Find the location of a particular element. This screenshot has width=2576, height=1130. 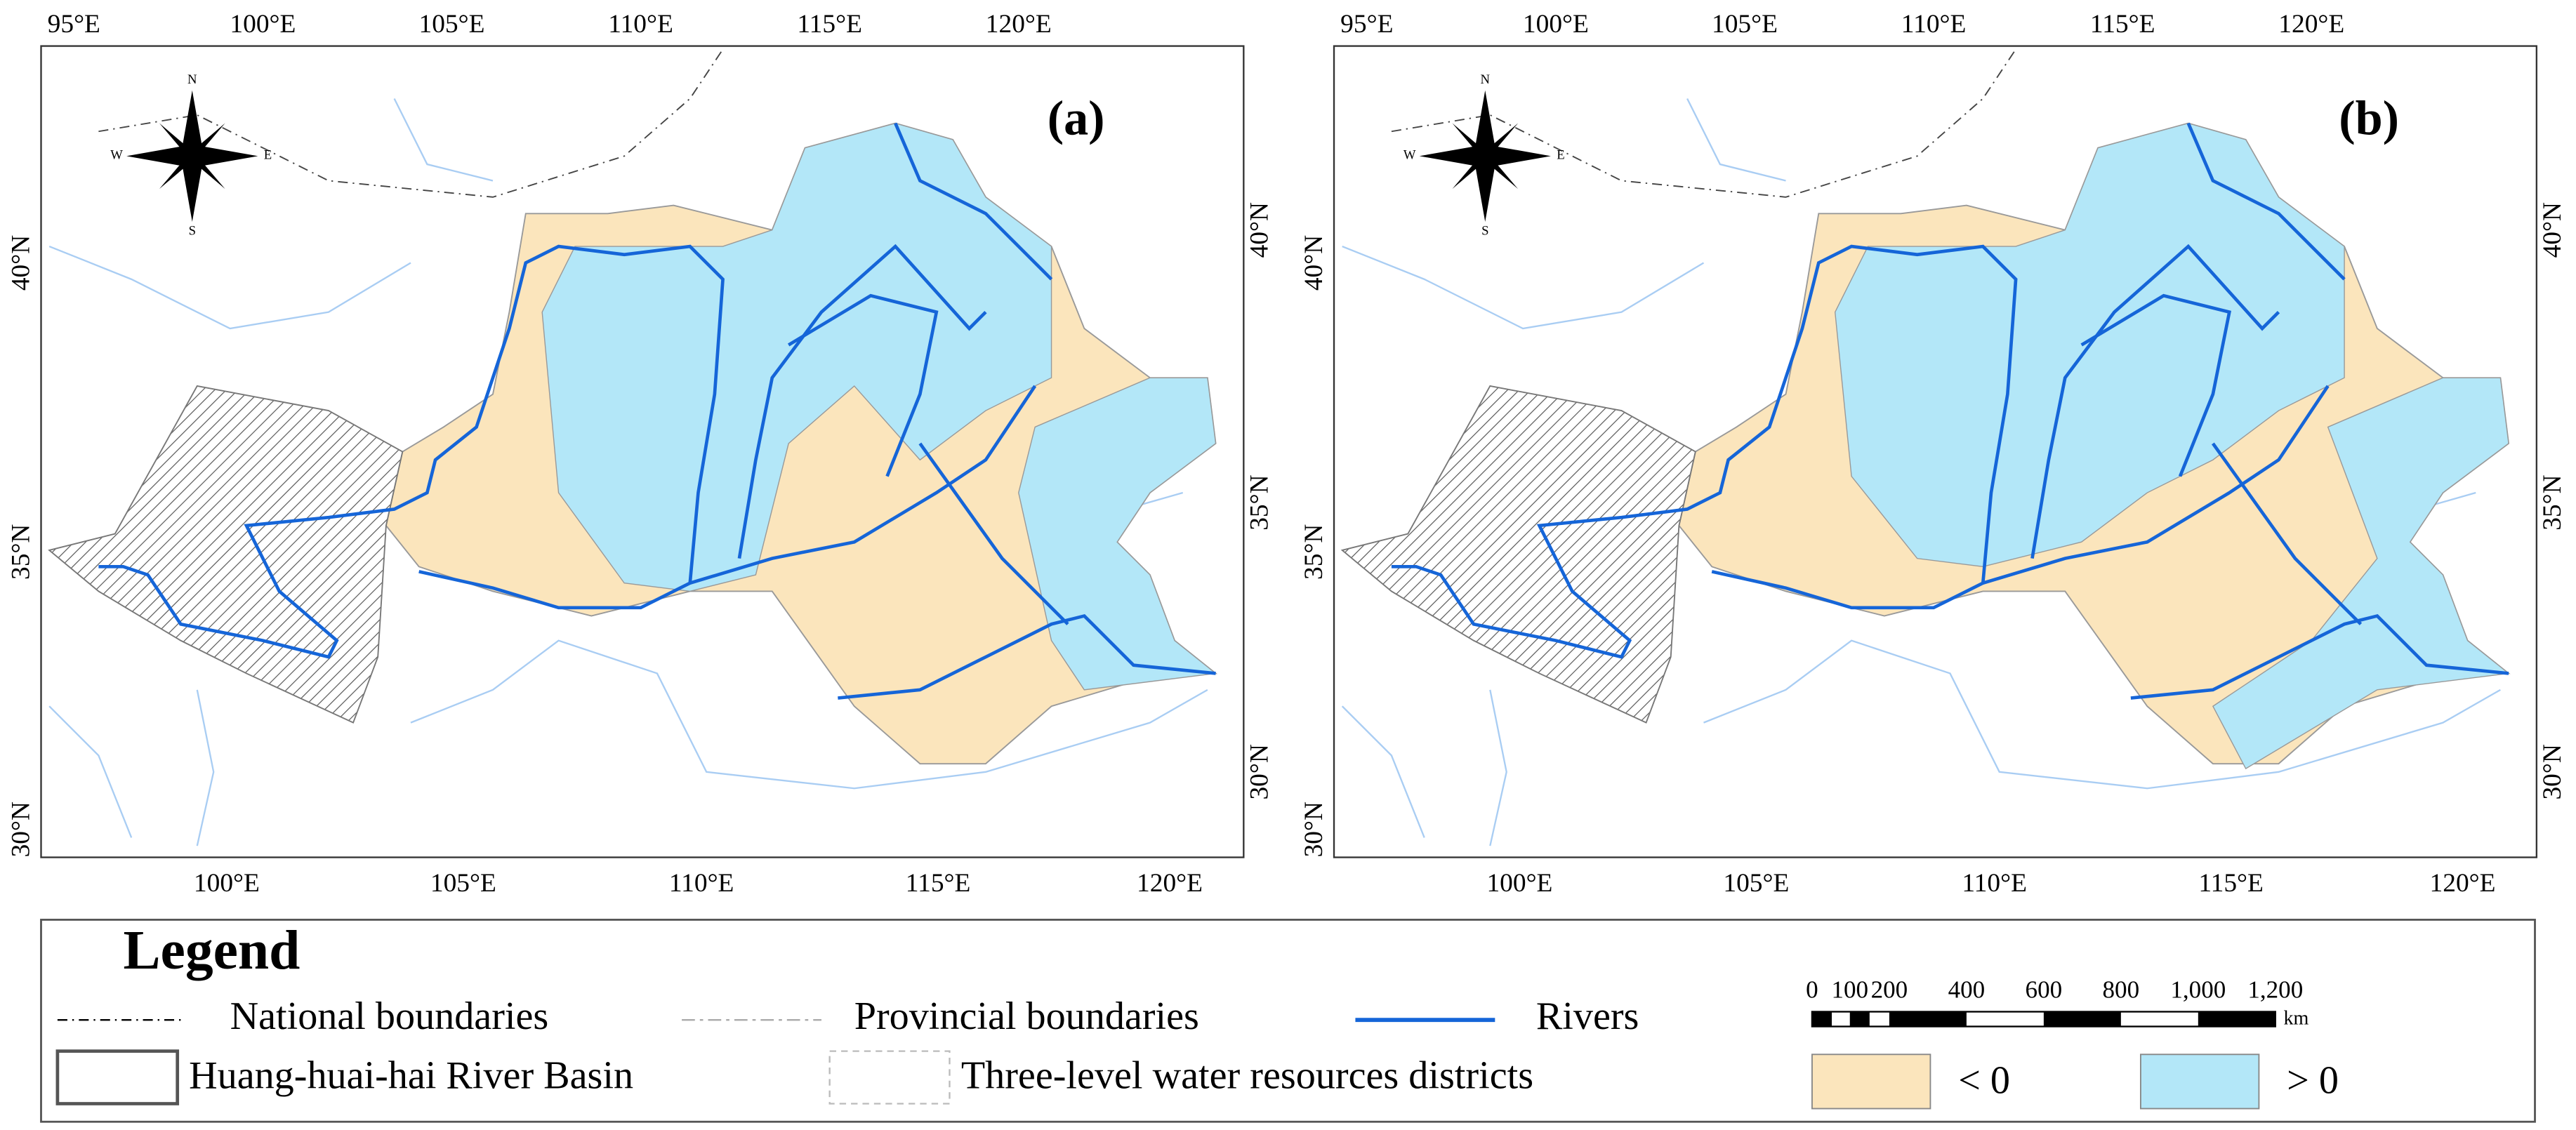

legend-label: National boundaries is located at coordinates (389, 1016).